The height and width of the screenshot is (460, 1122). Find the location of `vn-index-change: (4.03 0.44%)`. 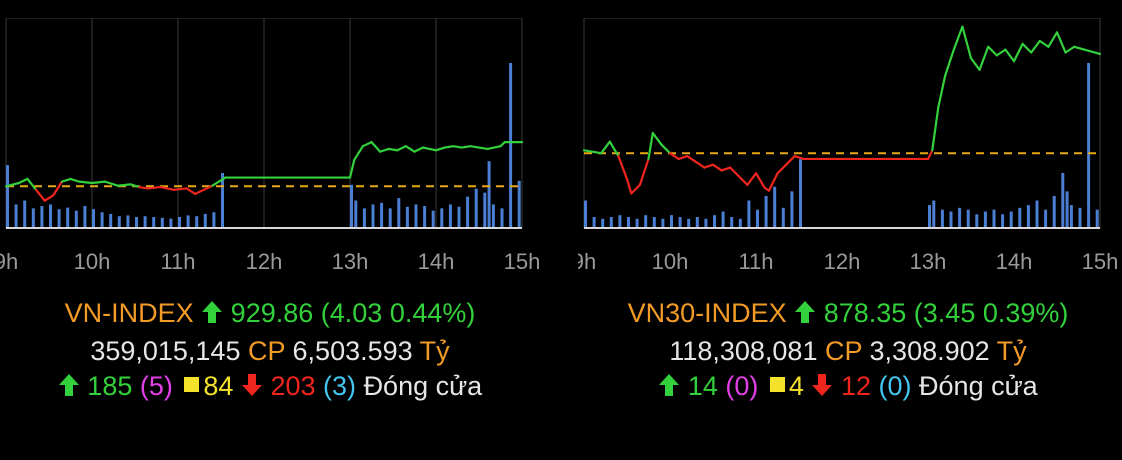

vn-index-change: (4.03 0.44%) is located at coordinates (398, 313).